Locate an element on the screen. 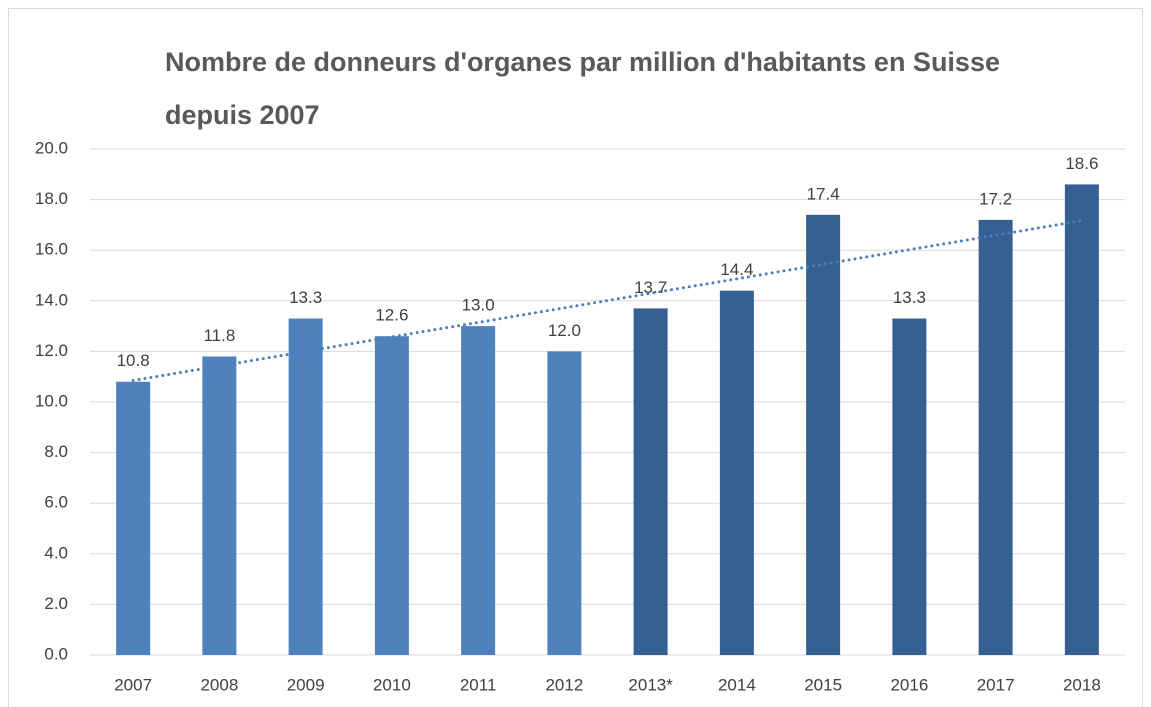  y-tick-label: 2.0 is located at coordinates (56, 603).